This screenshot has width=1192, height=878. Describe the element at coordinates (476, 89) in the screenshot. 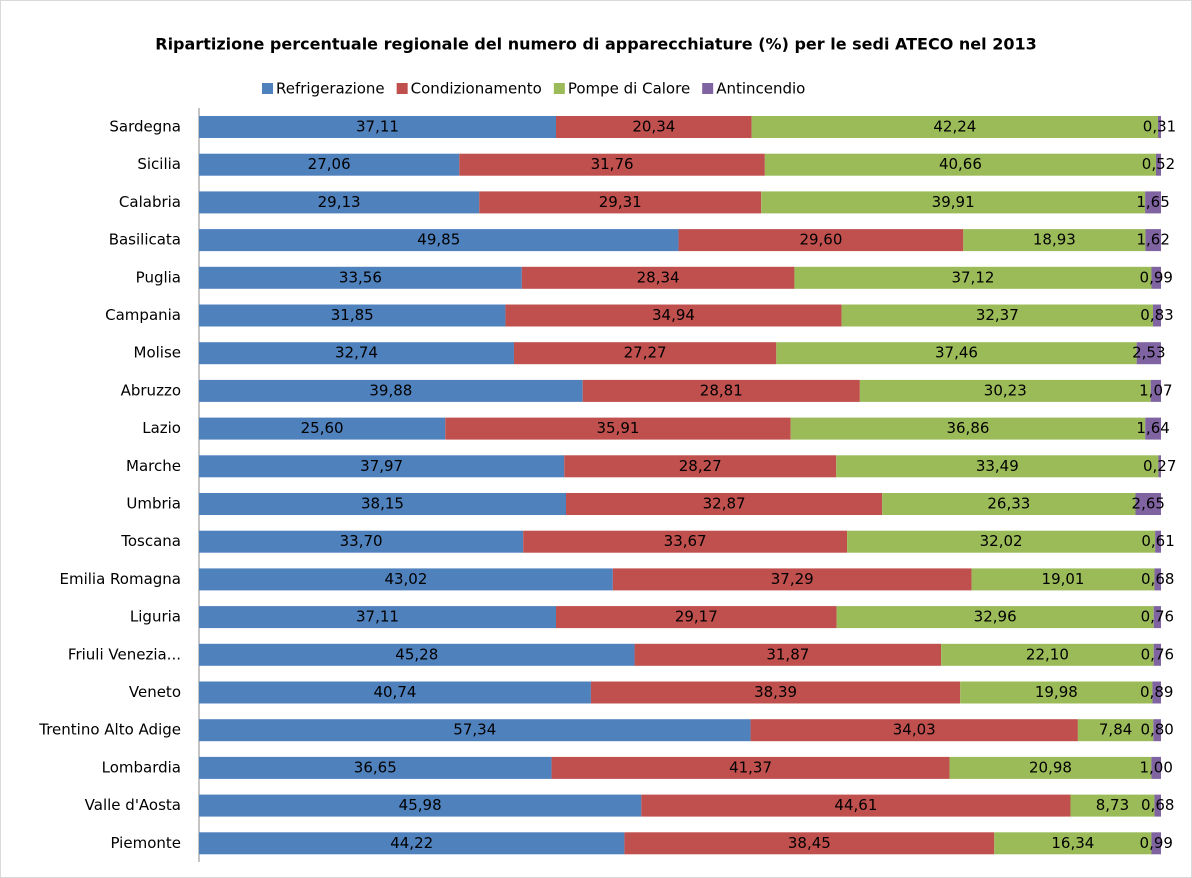

I see `legend-label: Condizionamento` at that location.